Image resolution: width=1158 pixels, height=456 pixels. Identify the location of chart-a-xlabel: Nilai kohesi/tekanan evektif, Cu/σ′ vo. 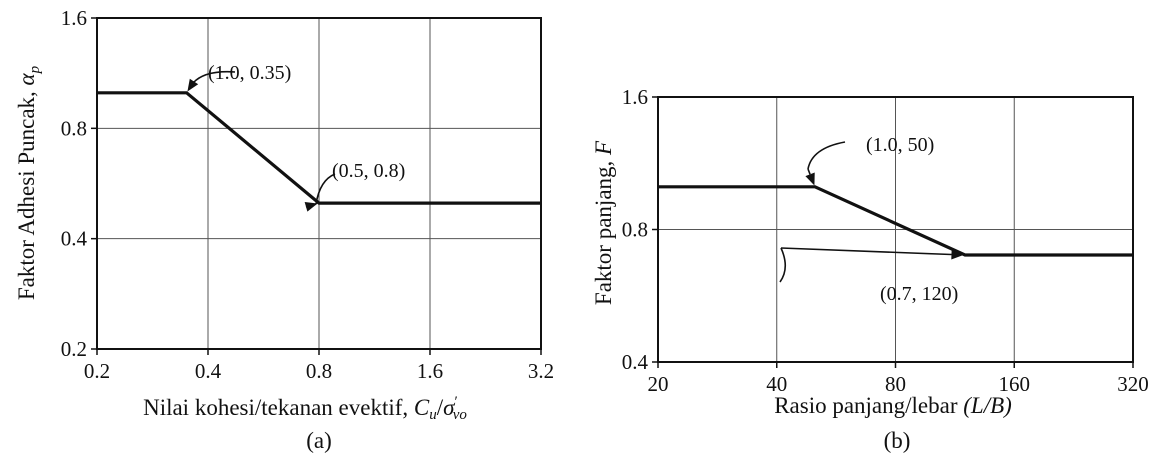
(305, 408).